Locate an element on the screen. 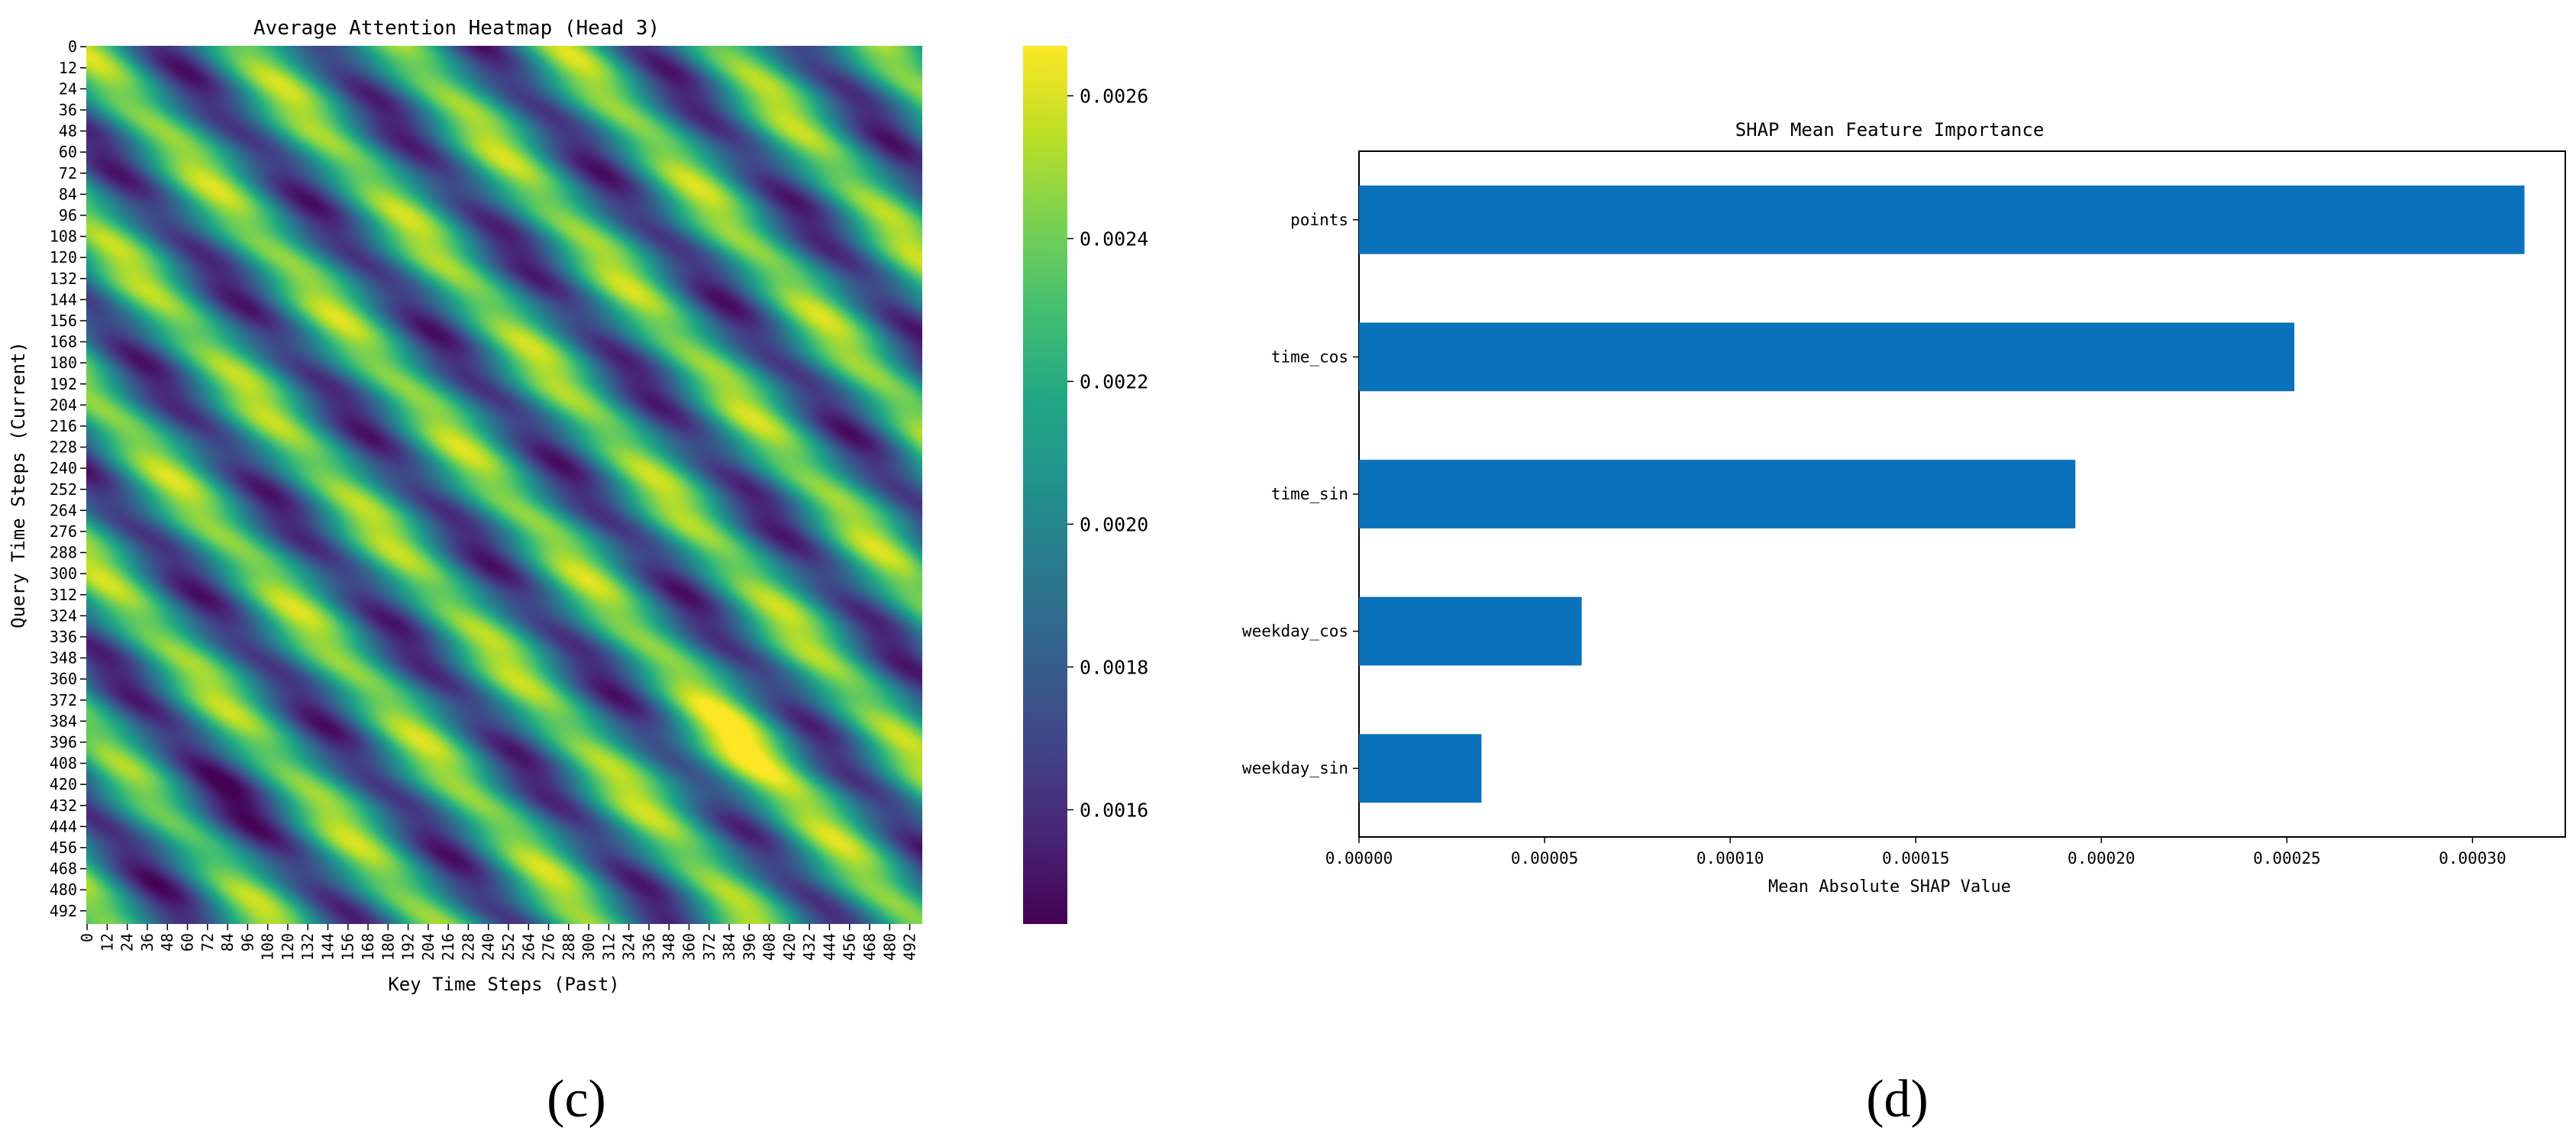 The width and height of the screenshot is (2576, 1147). heatmap-x-tick-label: 204 is located at coordinates (428, 947).